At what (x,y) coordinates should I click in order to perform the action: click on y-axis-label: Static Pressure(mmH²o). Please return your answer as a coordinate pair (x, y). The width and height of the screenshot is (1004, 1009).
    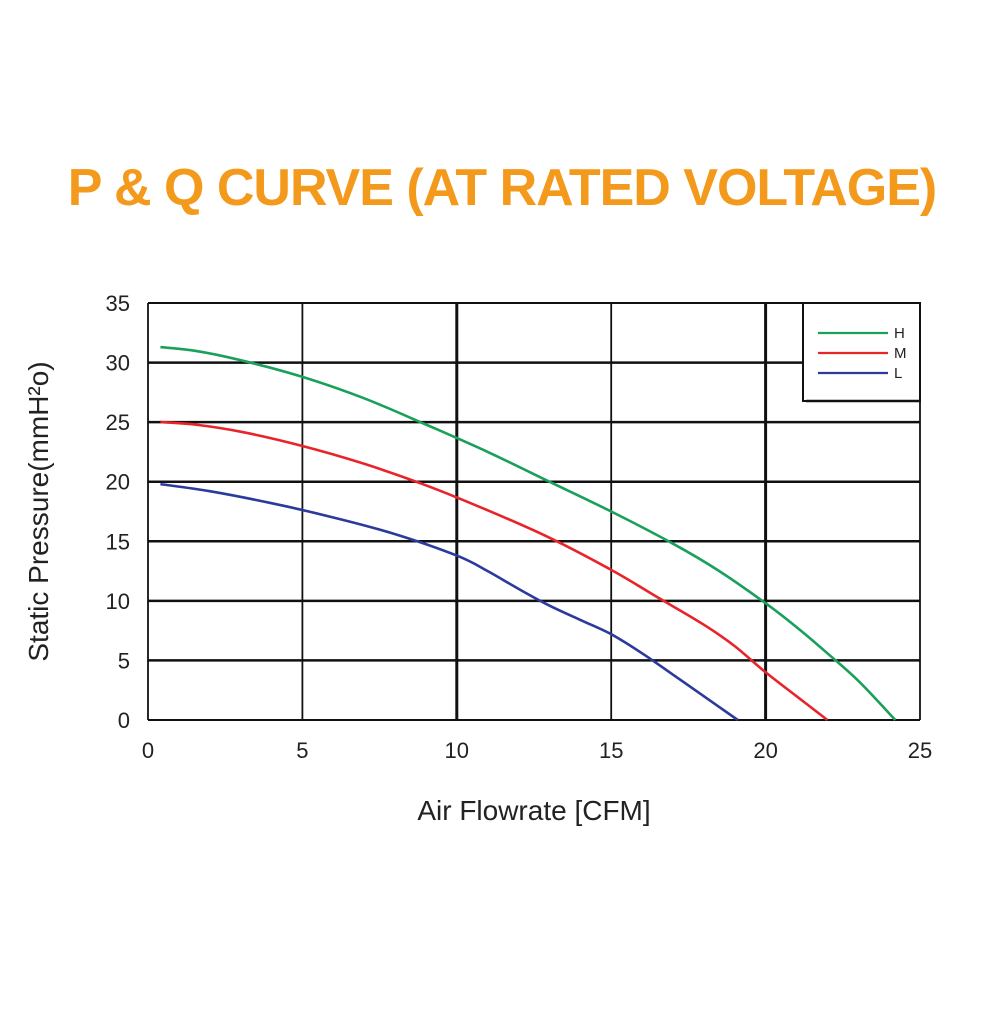
    Looking at the image, I should click on (38, 511).